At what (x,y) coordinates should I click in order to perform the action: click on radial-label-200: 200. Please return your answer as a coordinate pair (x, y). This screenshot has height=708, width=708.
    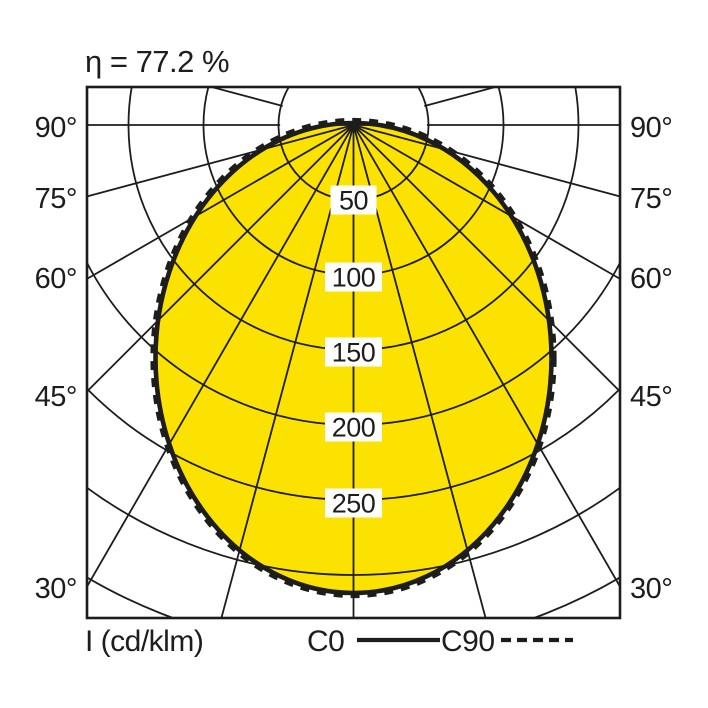
    Looking at the image, I should click on (354, 428).